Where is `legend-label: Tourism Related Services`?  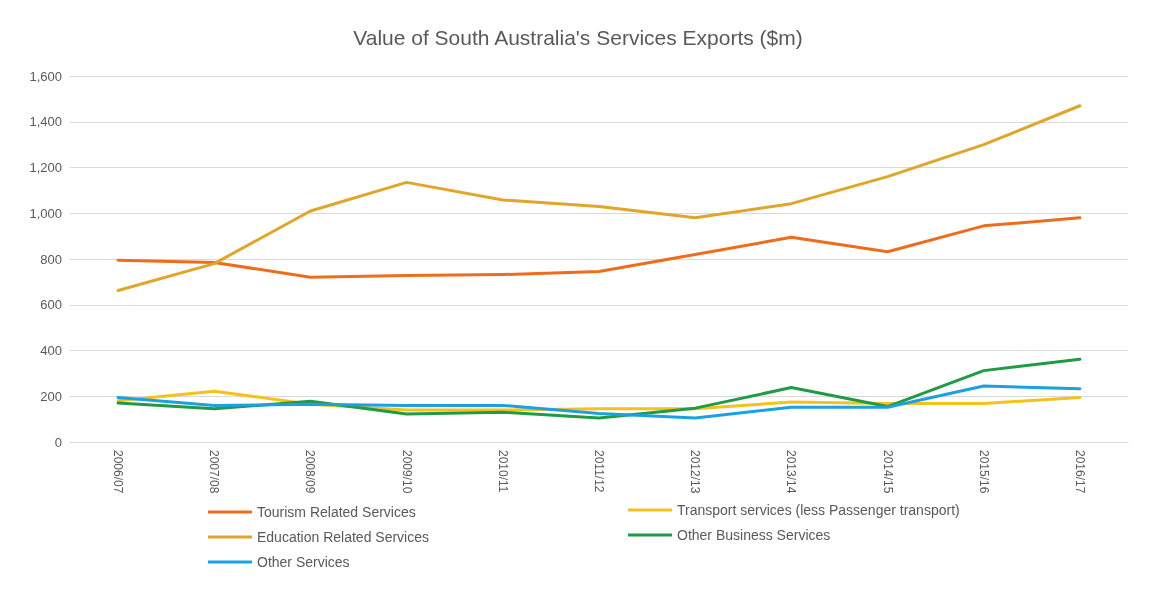
legend-label: Tourism Related Services is located at coordinates (336, 512).